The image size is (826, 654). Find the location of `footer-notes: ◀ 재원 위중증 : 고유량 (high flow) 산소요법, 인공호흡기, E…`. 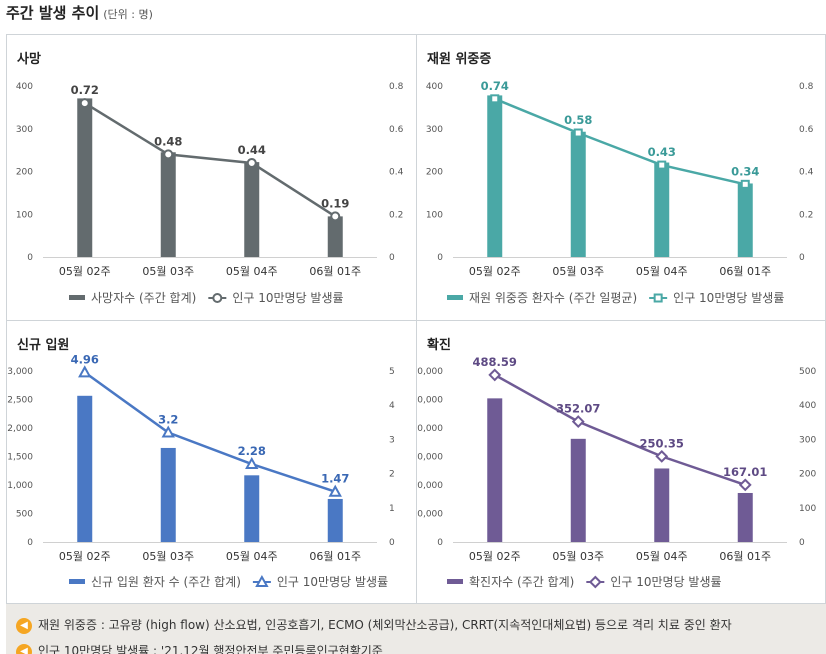

footer-notes: ◀ 재원 위중증 : 고유량 (high flow) 산소요법, 인공호흡기, E… is located at coordinates (416, 629).